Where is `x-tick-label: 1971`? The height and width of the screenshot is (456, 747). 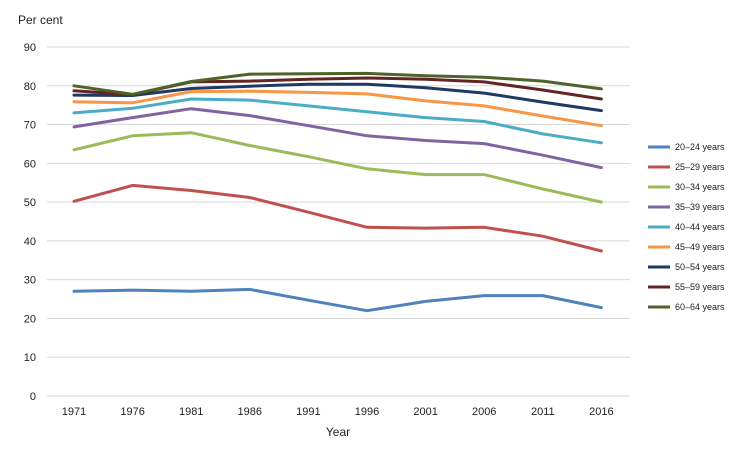
x-tick-label: 1971 is located at coordinates (74, 412).